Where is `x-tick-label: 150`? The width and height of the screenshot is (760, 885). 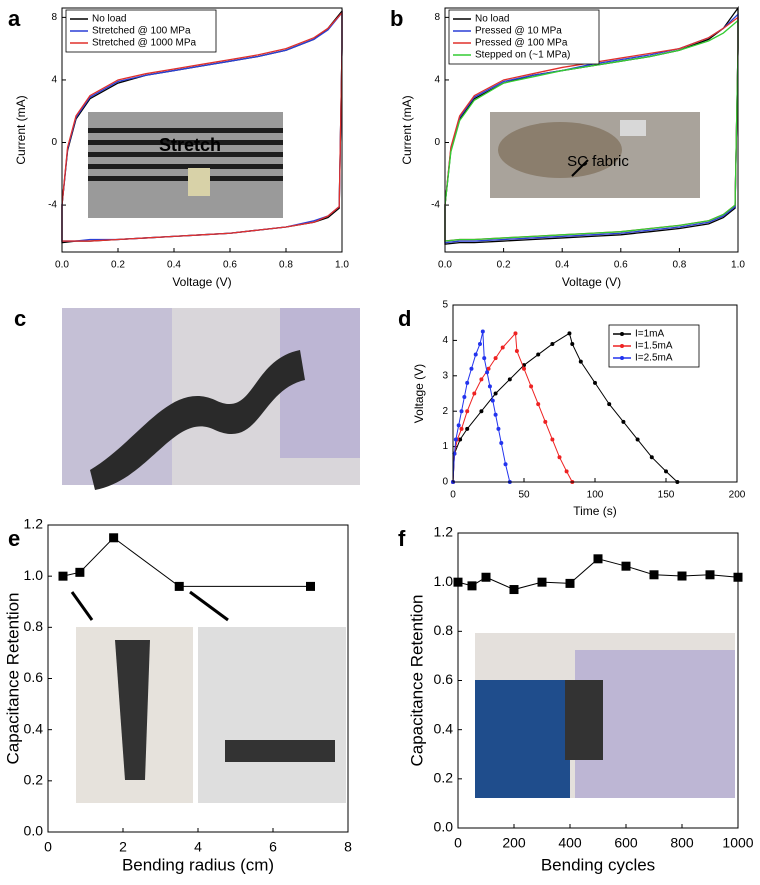
x-tick-label: 150 is located at coordinates (666, 495).